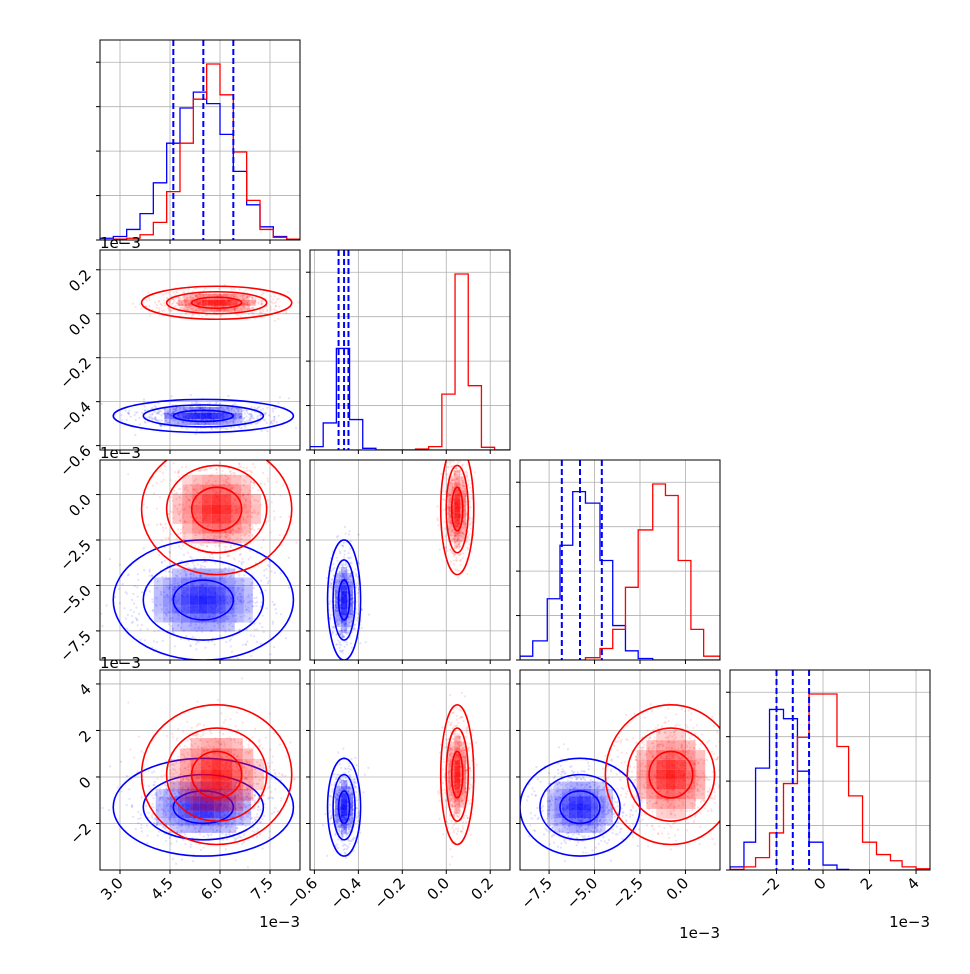  Describe the element at coordinates (75, 646) in the screenshot. I see `y-tick-label: −7.5` at that location.